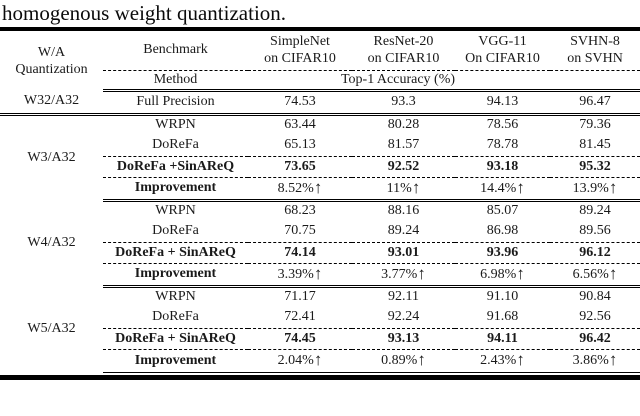 The height and width of the screenshot is (416, 640). Describe the element at coordinates (300, 125) in the screenshot. I see `value-cell: 63.44` at that location.